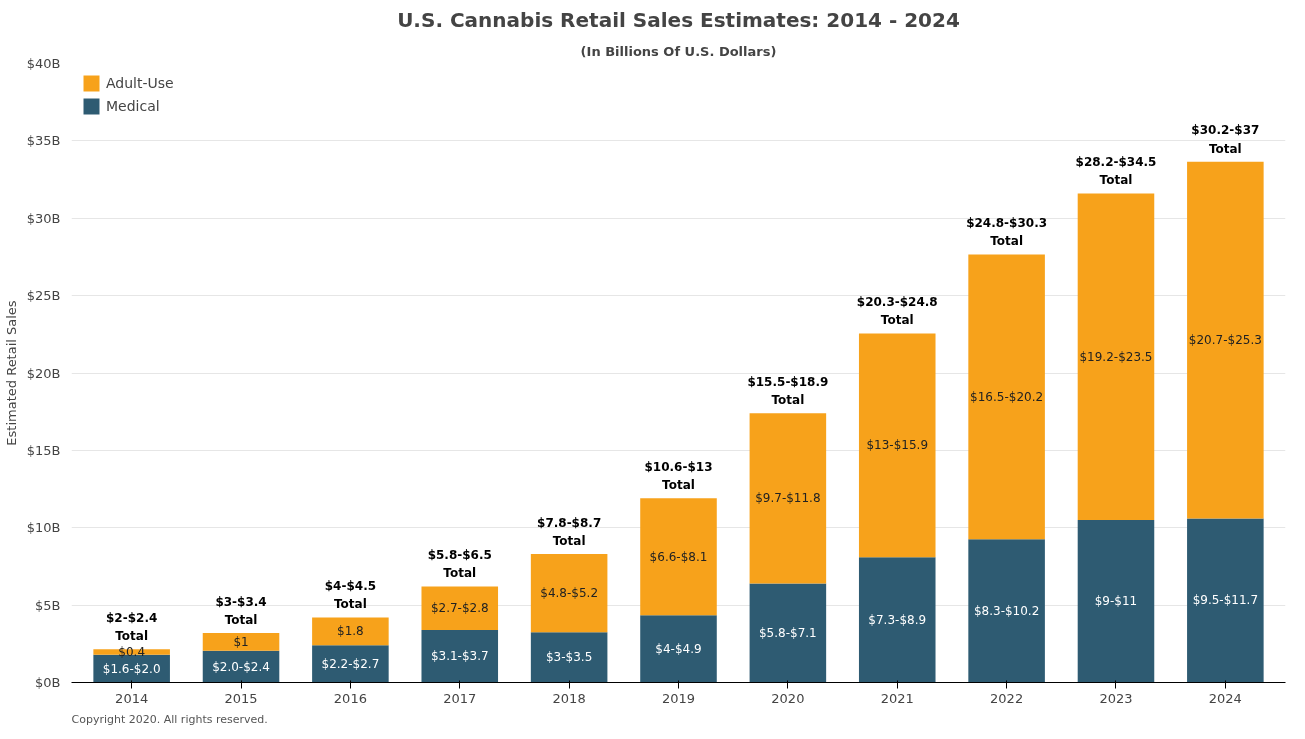 This screenshot has height=739, width=1305. I want to click on data-label: $8.3-$10.2, so click(1006, 610).